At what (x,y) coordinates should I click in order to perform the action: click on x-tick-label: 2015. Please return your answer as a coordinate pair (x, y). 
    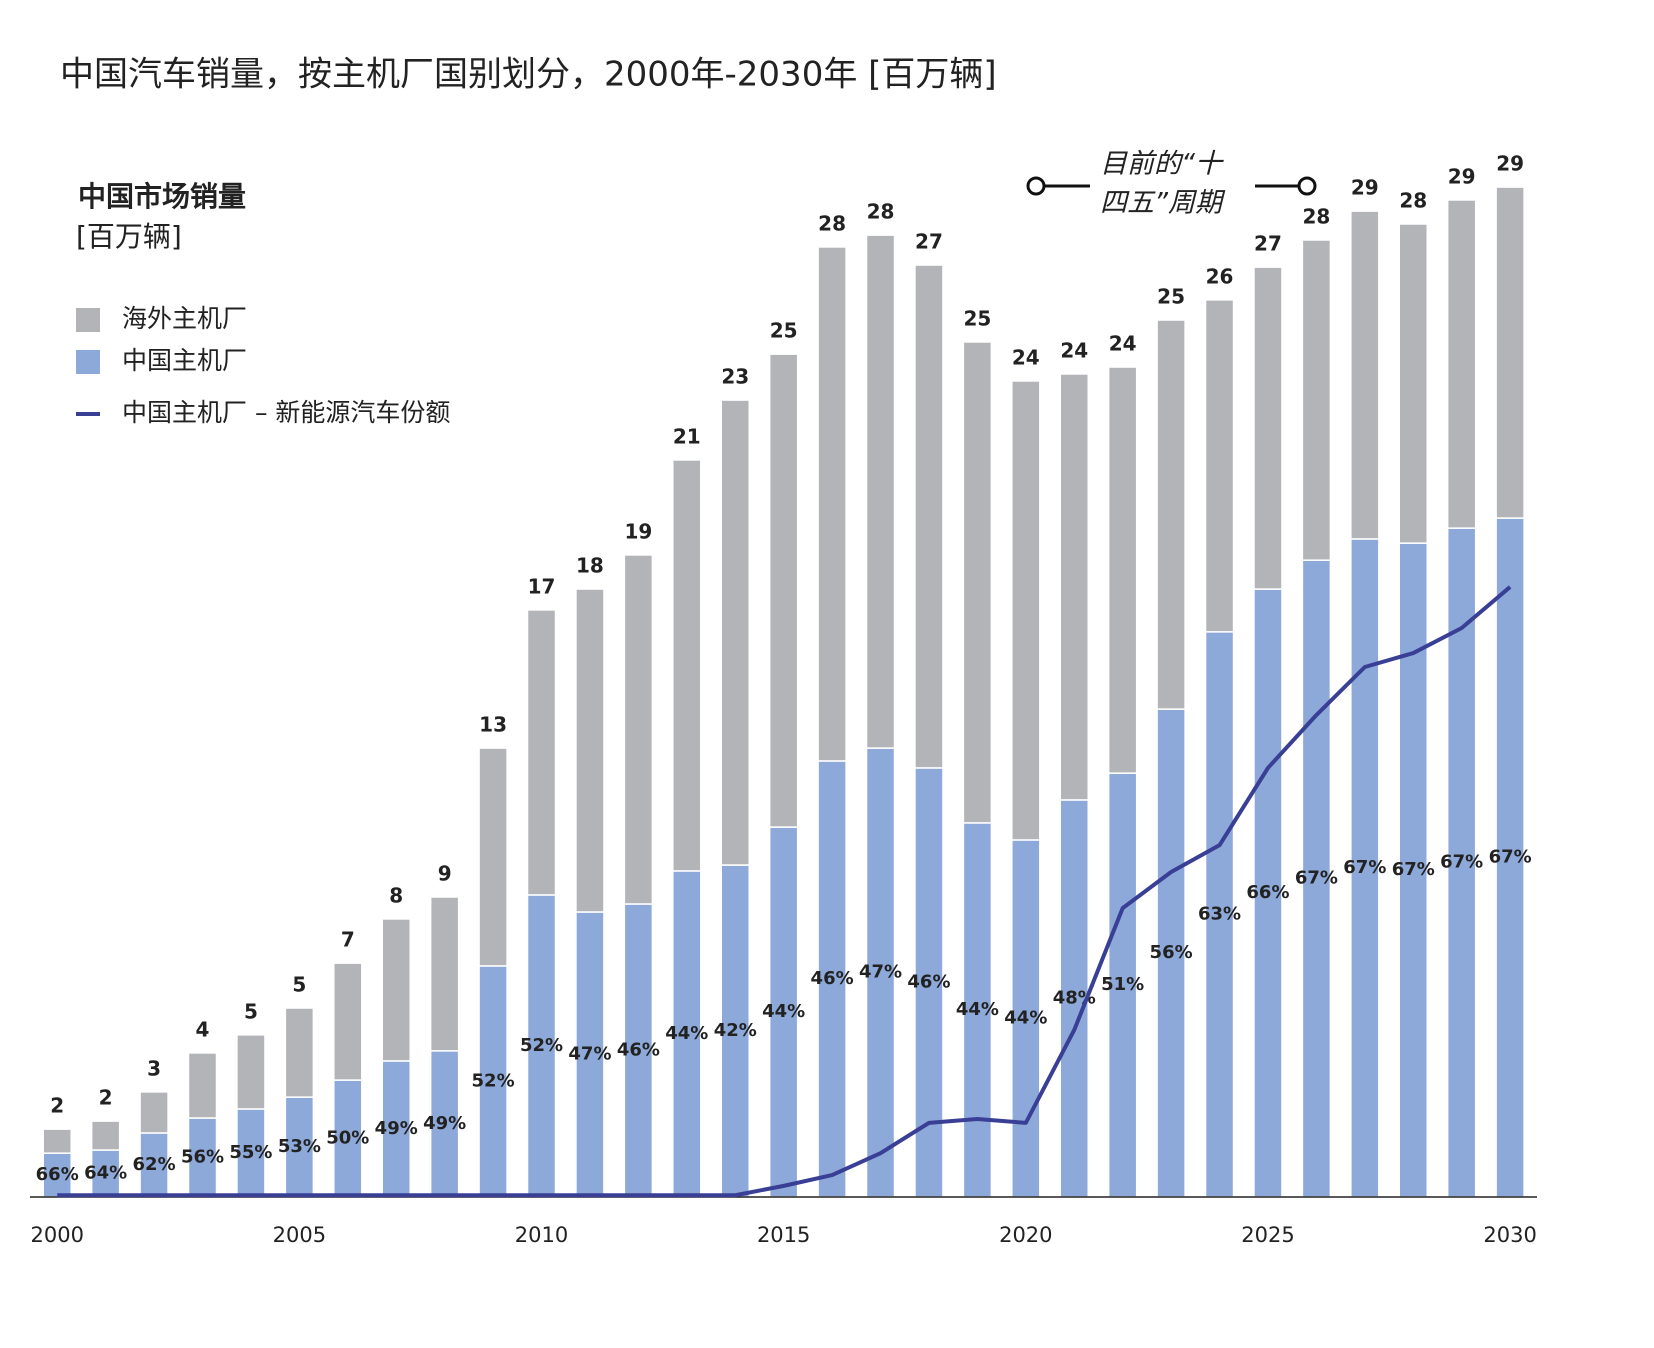
    Looking at the image, I should click on (783, 1235).